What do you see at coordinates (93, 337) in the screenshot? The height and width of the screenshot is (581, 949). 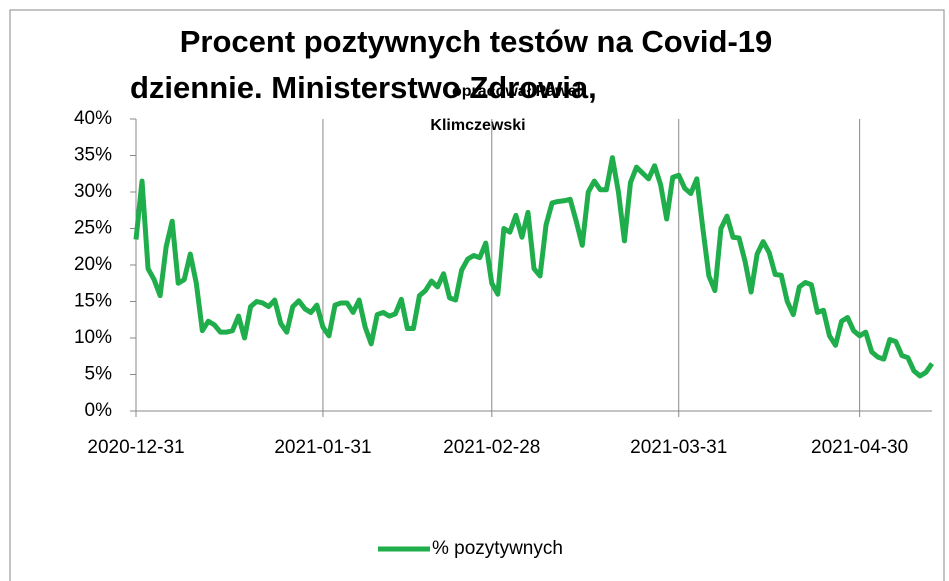 I see `y-tick-label: 10%` at bounding box center [93, 337].